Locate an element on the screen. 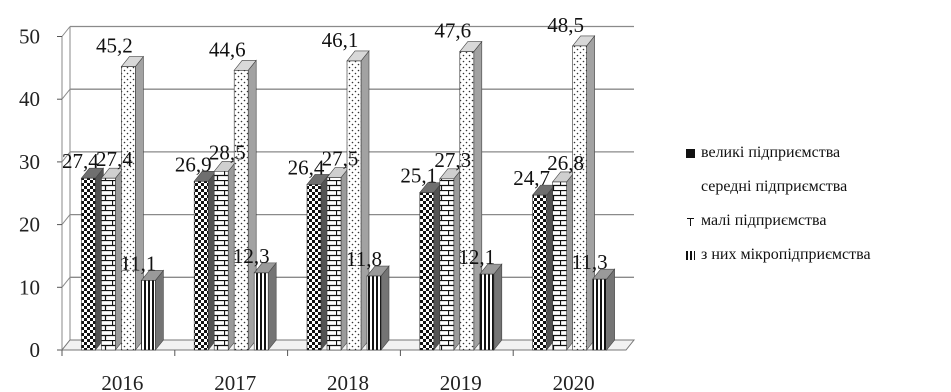 This screenshot has width=951, height=392. bar-vstripes-2018 is located at coordinates (378, 308).